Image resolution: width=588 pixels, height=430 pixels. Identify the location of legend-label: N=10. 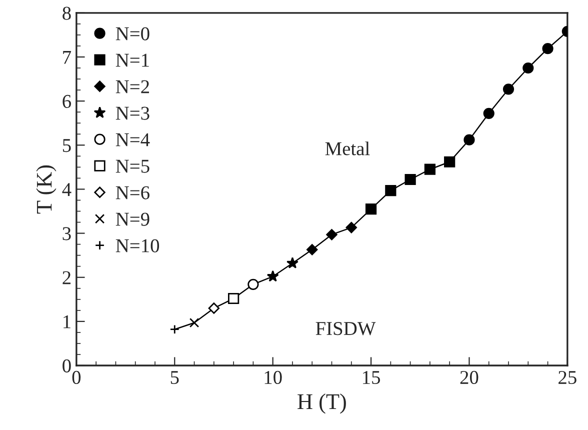
(138, 245).